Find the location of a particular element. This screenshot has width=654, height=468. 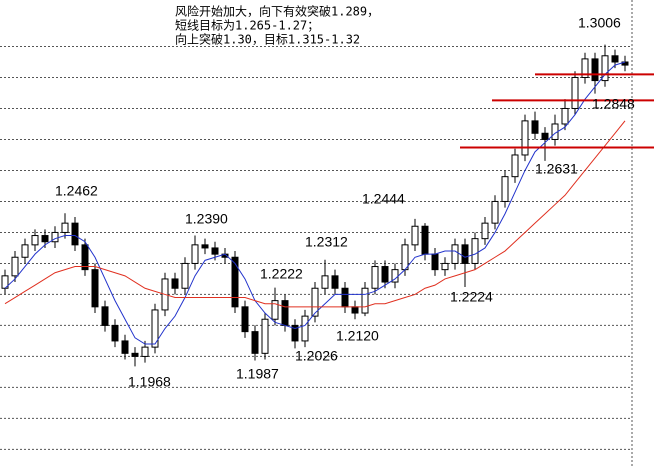

price-label: 1.2444 is located at coordinates (383, 199).